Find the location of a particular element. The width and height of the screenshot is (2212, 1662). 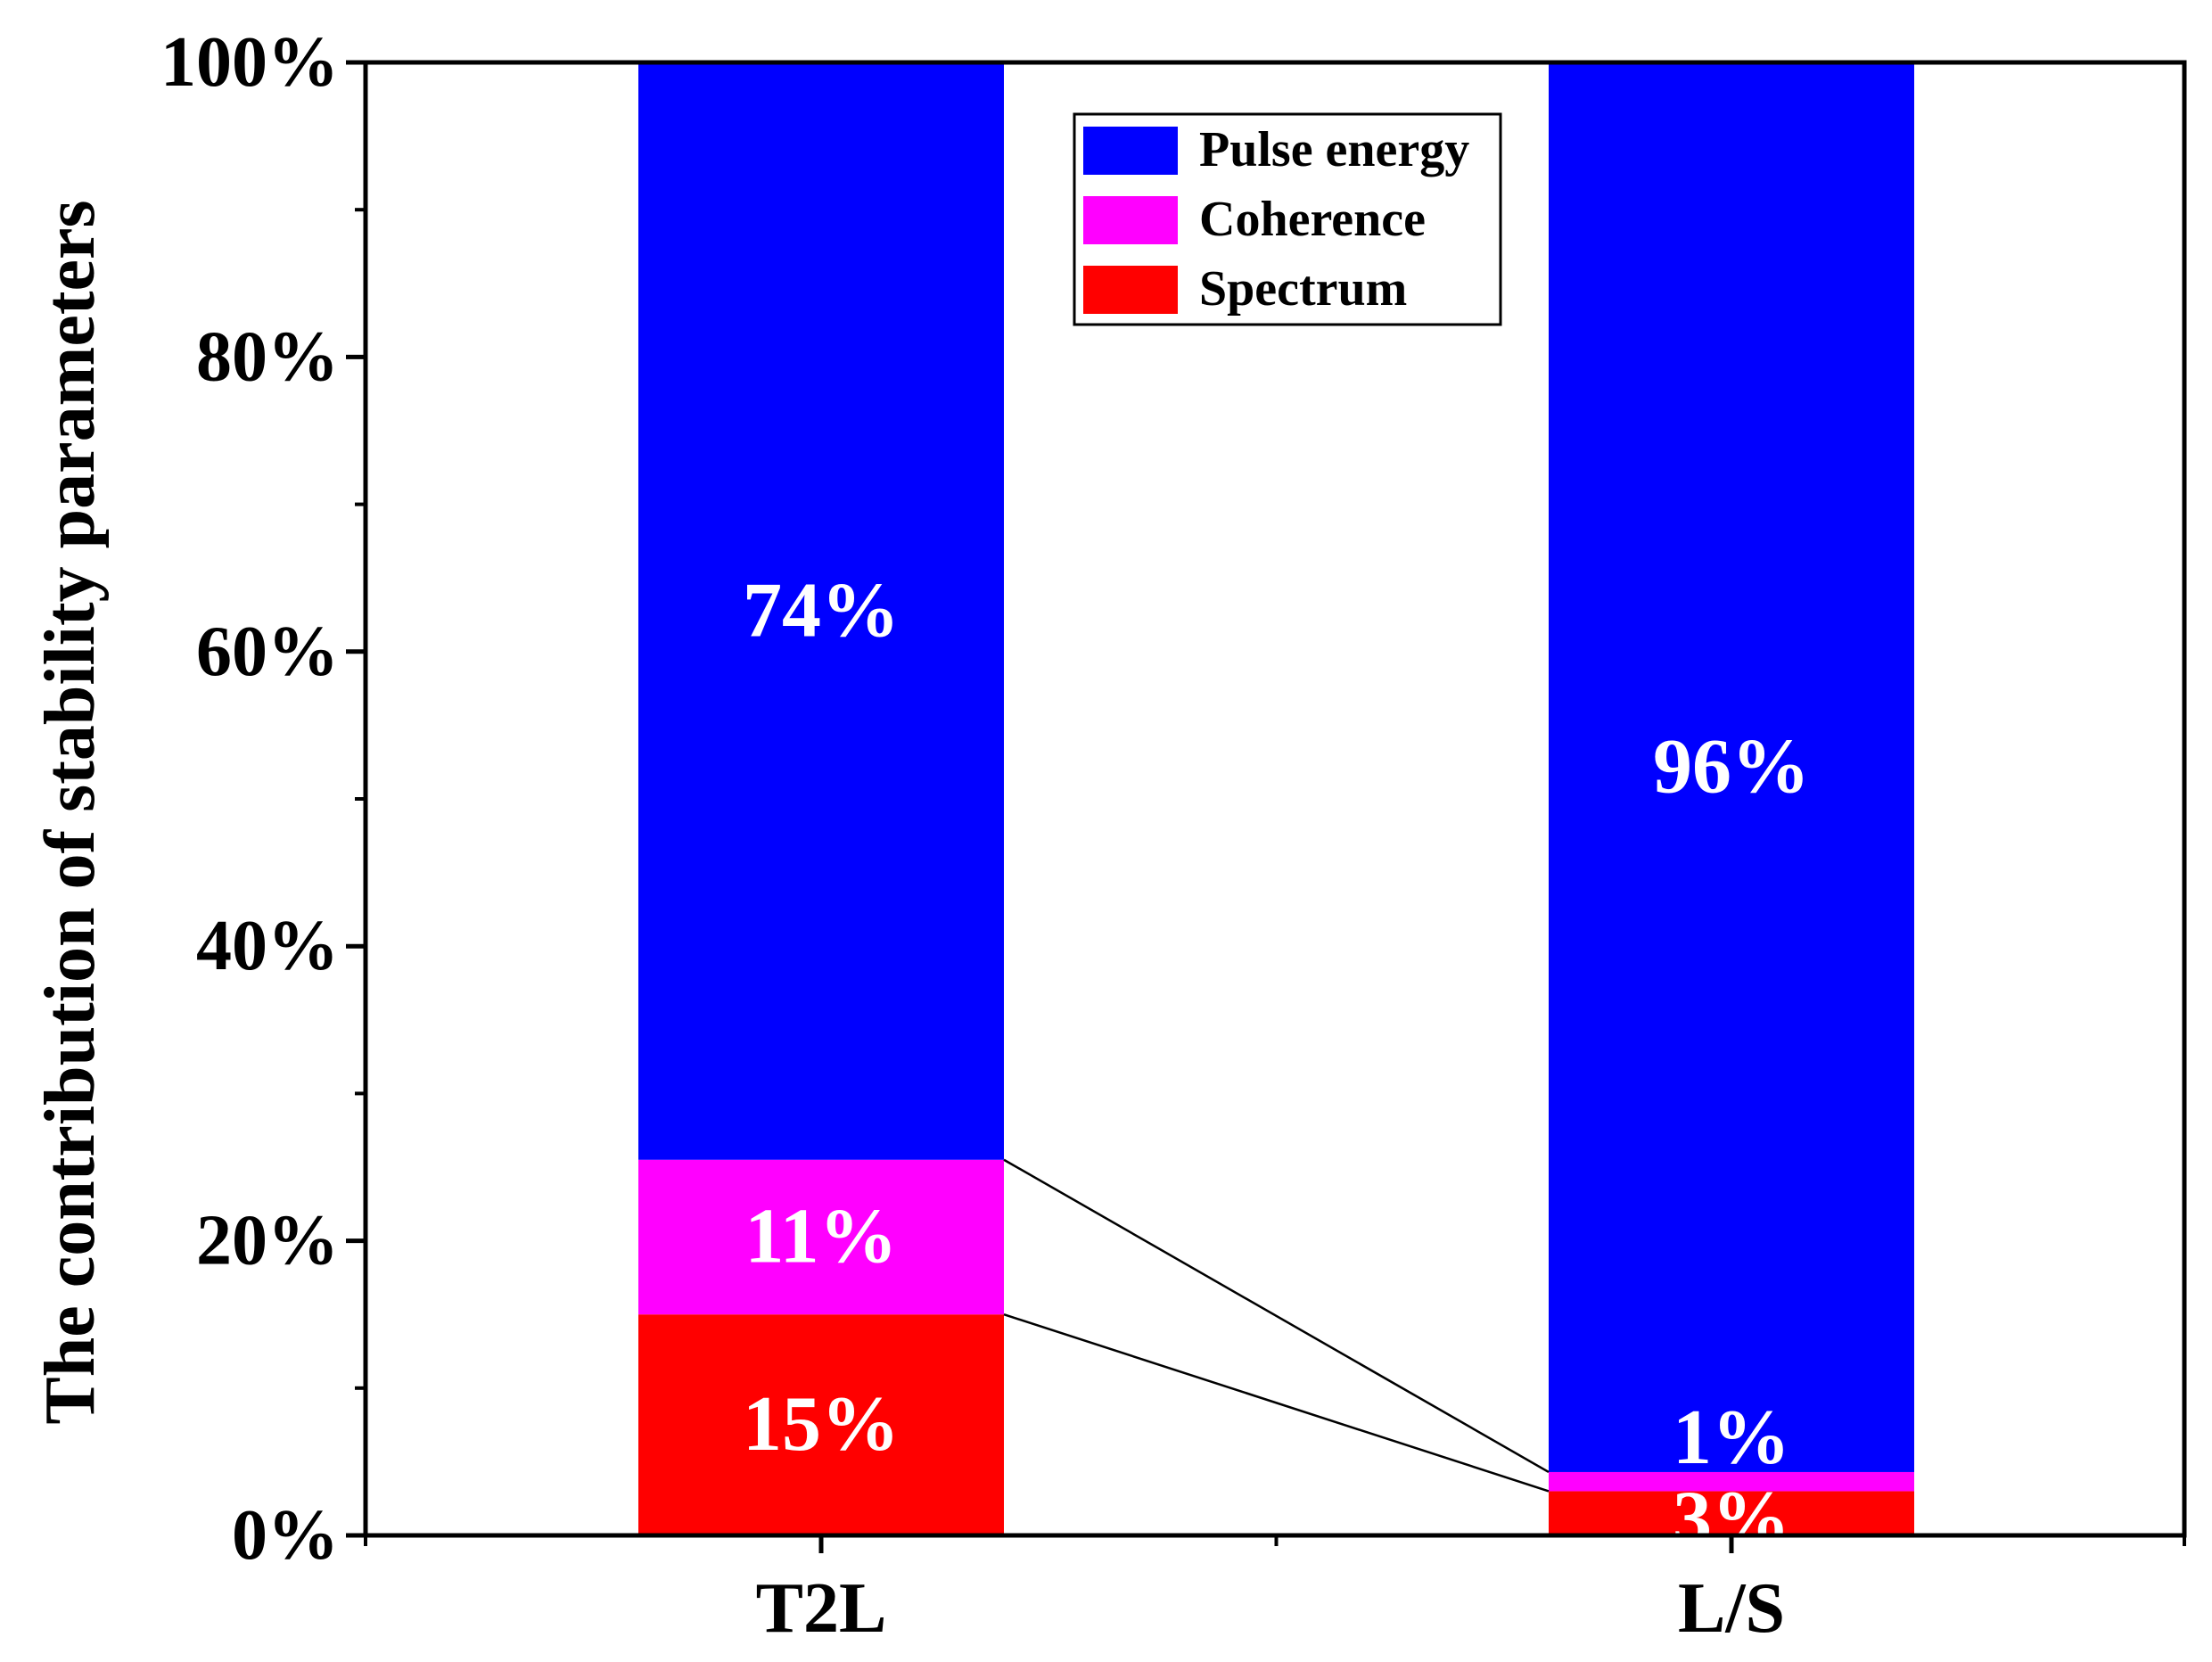

connector-line-spectrum is located at coordinates (1276, 1403).